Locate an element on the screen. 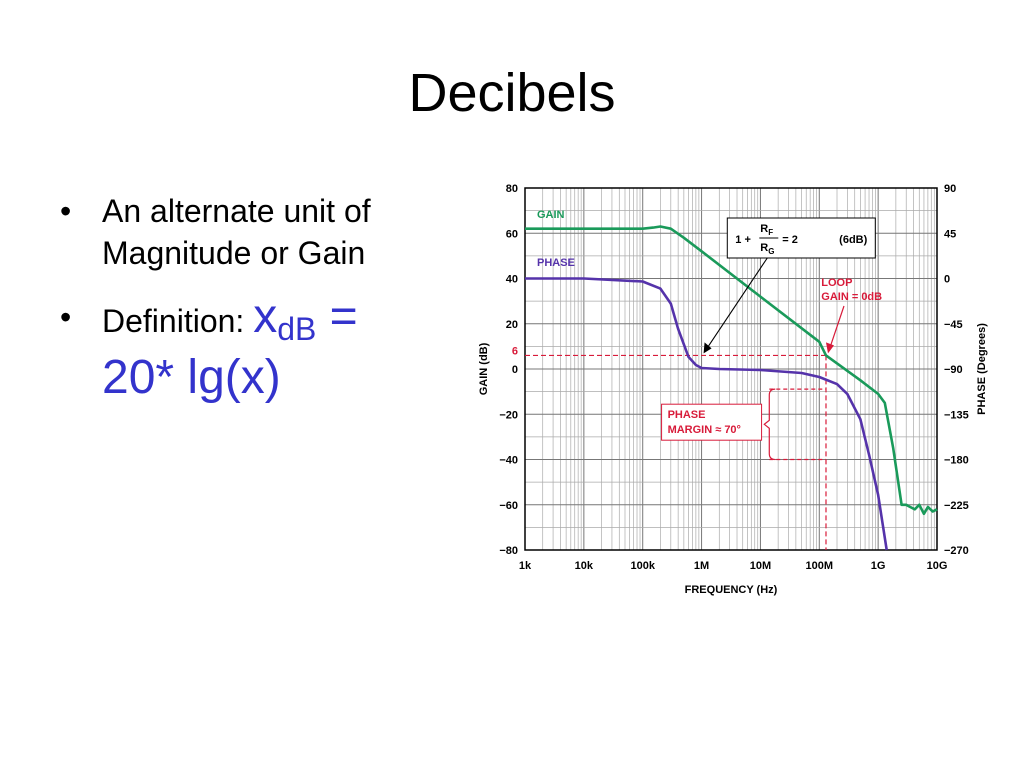 This screenshot has width=1024, height=768. loop-gain-arrow-head is located at coordinates (829, 348).